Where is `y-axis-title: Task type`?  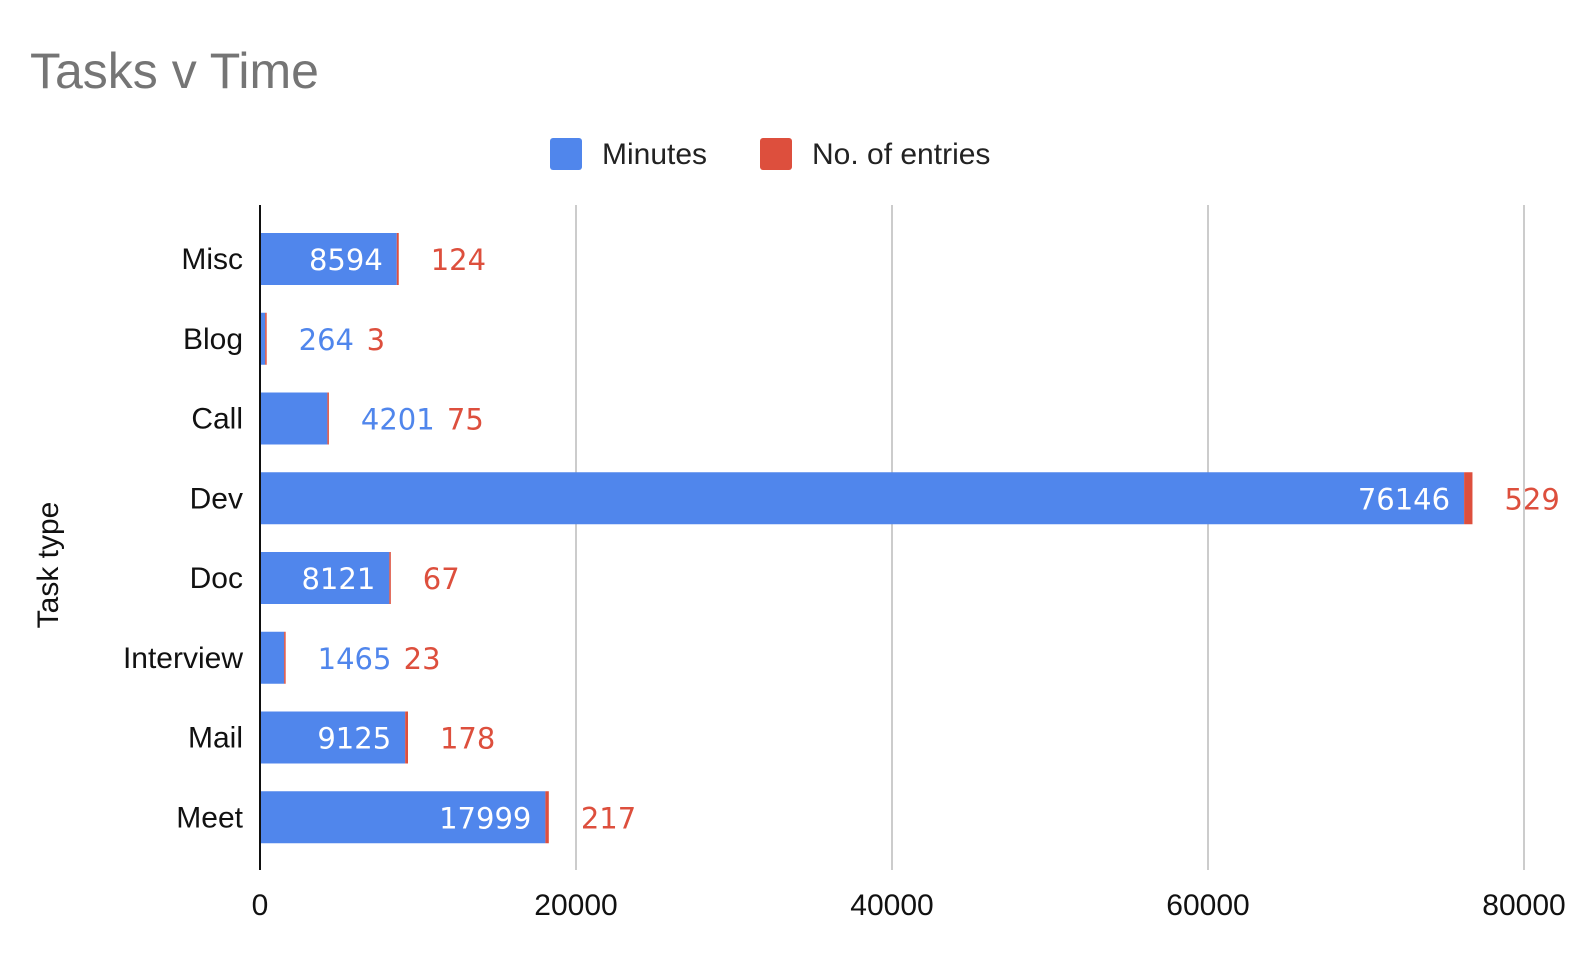 y-axis-title: Task type is located at coordinates (48, 565).